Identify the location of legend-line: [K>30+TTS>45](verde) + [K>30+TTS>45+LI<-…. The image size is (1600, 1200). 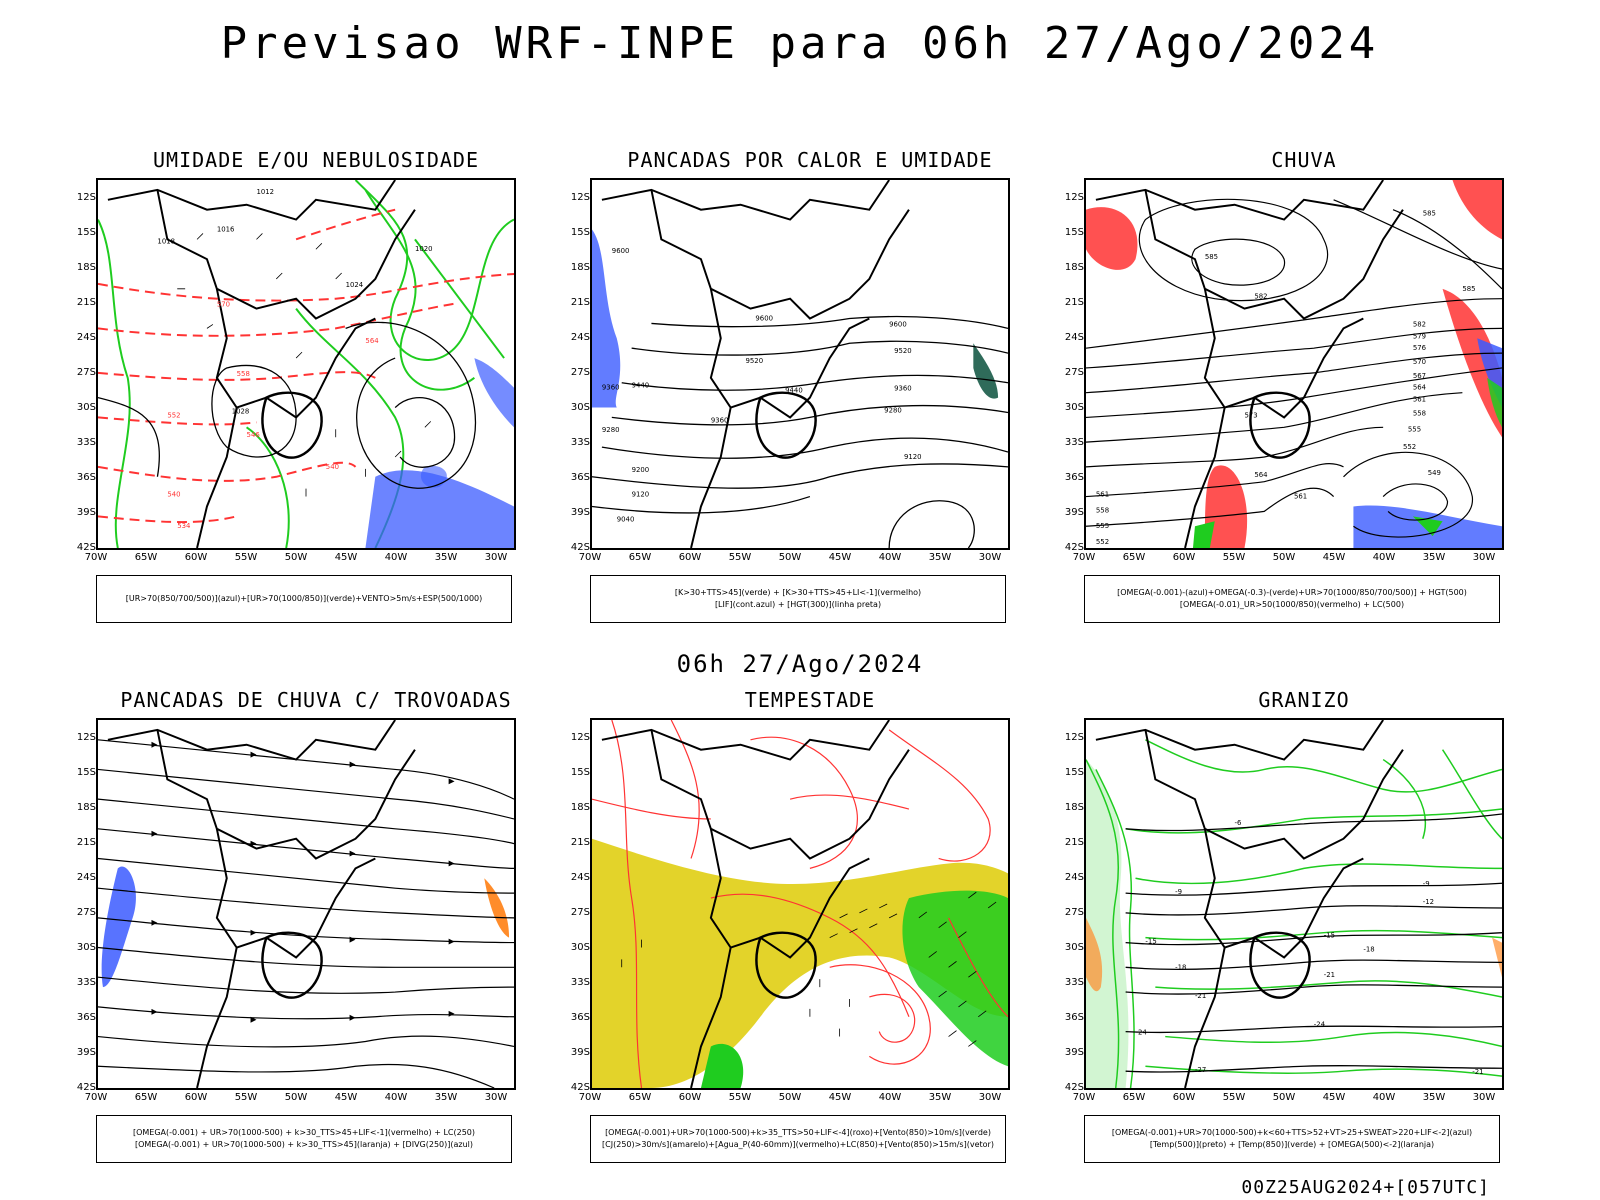
(798, 592).